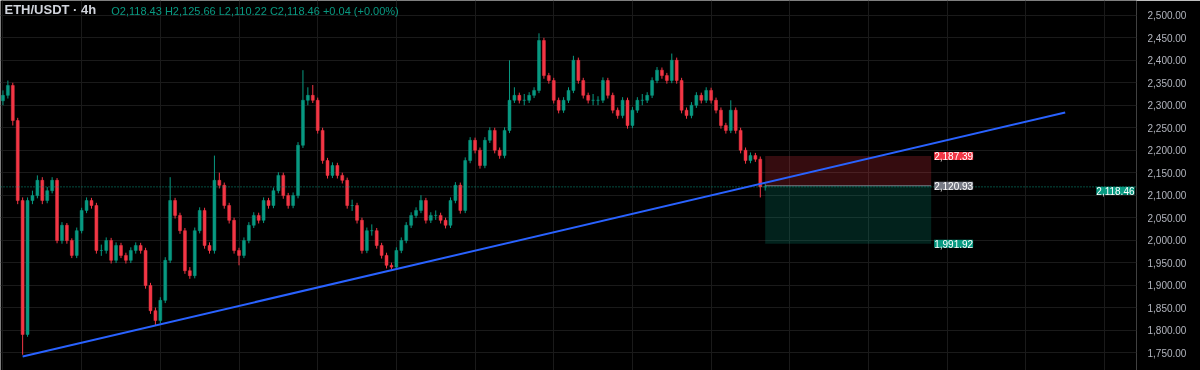 This screenshot has height=370, width=1200. Describe the element at coordinates (1167, 83) in the screenshot. I see `y-tick-label: 2,350.00` at that location.